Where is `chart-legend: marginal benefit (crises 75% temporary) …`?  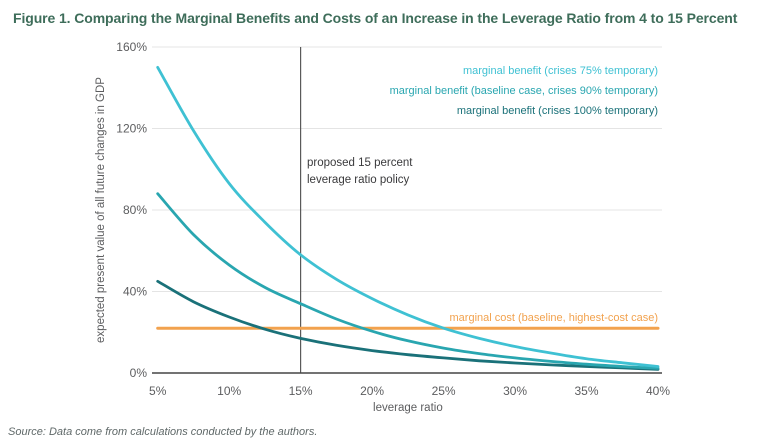 chart-legend: marginal benefit (crises 75% temporary) … is located at coordinates (524, 91).